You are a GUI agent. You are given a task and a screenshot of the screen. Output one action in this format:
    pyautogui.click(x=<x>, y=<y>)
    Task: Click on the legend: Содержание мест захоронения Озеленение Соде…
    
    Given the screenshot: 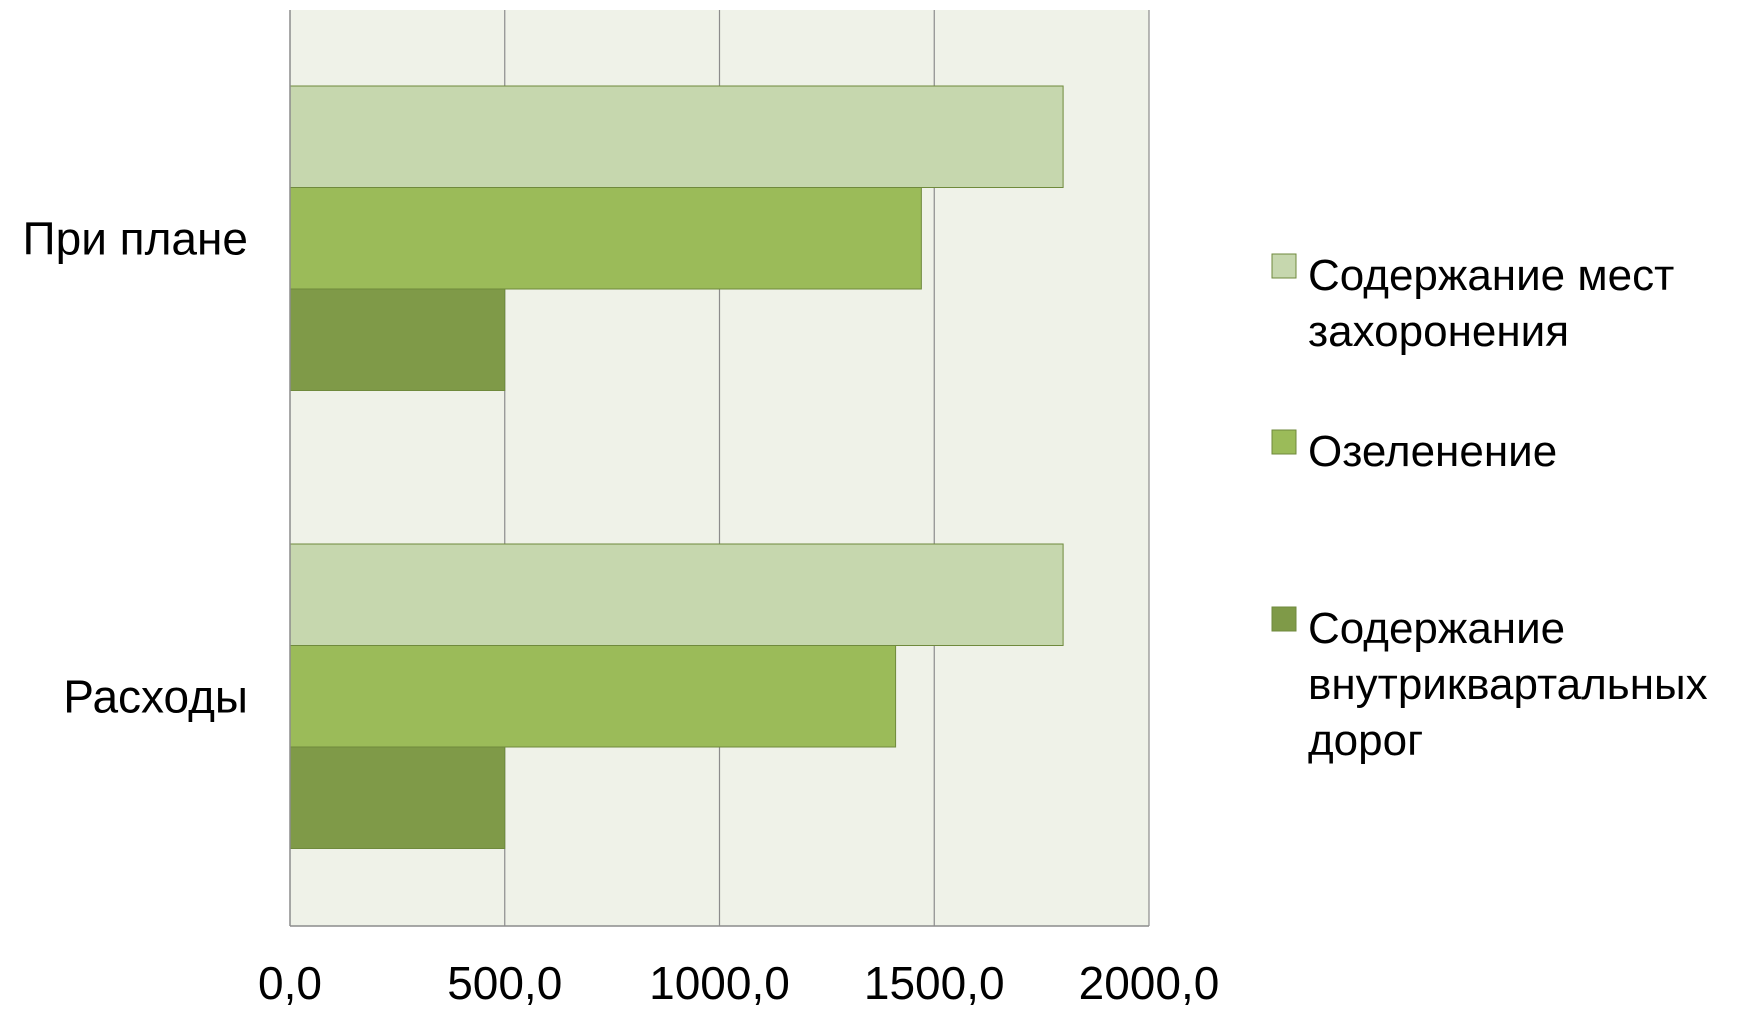 What is the action you would take?
    pyautogui.click(x=1489, y=508)
    